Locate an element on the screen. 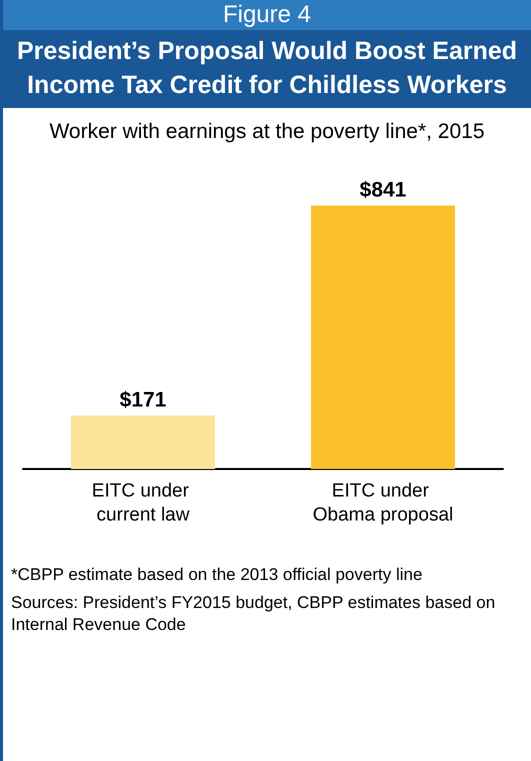  chart-subtitle: Worker with earnings at the poverty line*, 2015 is located at coordinates (267, 132).